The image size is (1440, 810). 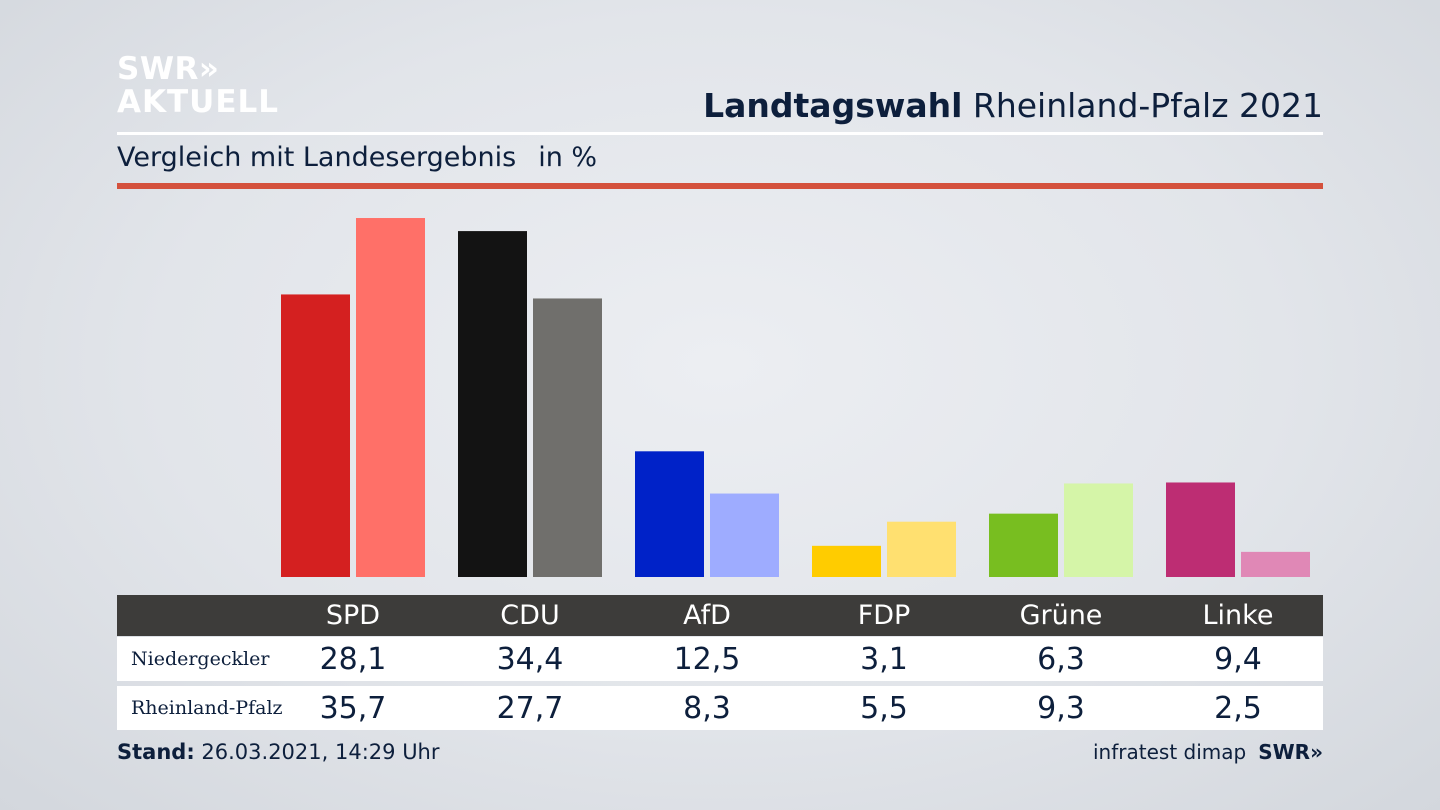 What do you see at coordinates (1290, 752) in the screenshot?
I see `swr-brand: SWR»` at bounding box center [1290, 752].